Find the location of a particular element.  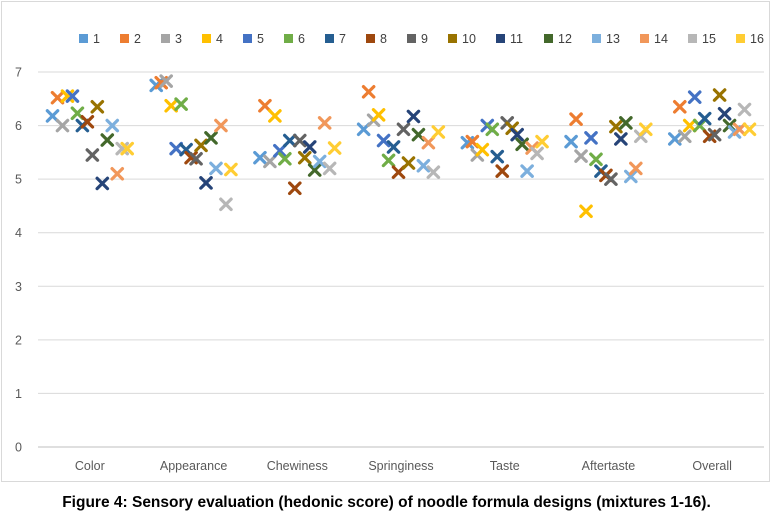

legend-item-1: 1 is located at coordinates (89, 39).